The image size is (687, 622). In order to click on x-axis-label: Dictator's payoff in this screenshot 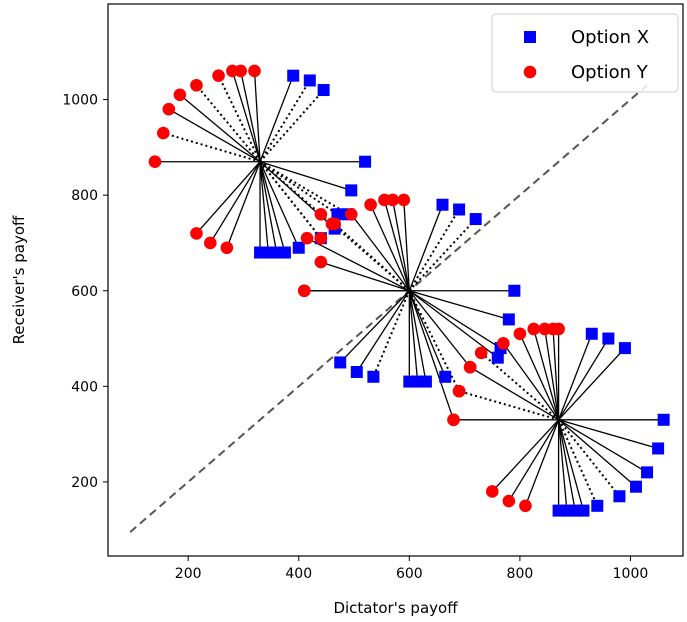, I will do `click(395, 608)`.